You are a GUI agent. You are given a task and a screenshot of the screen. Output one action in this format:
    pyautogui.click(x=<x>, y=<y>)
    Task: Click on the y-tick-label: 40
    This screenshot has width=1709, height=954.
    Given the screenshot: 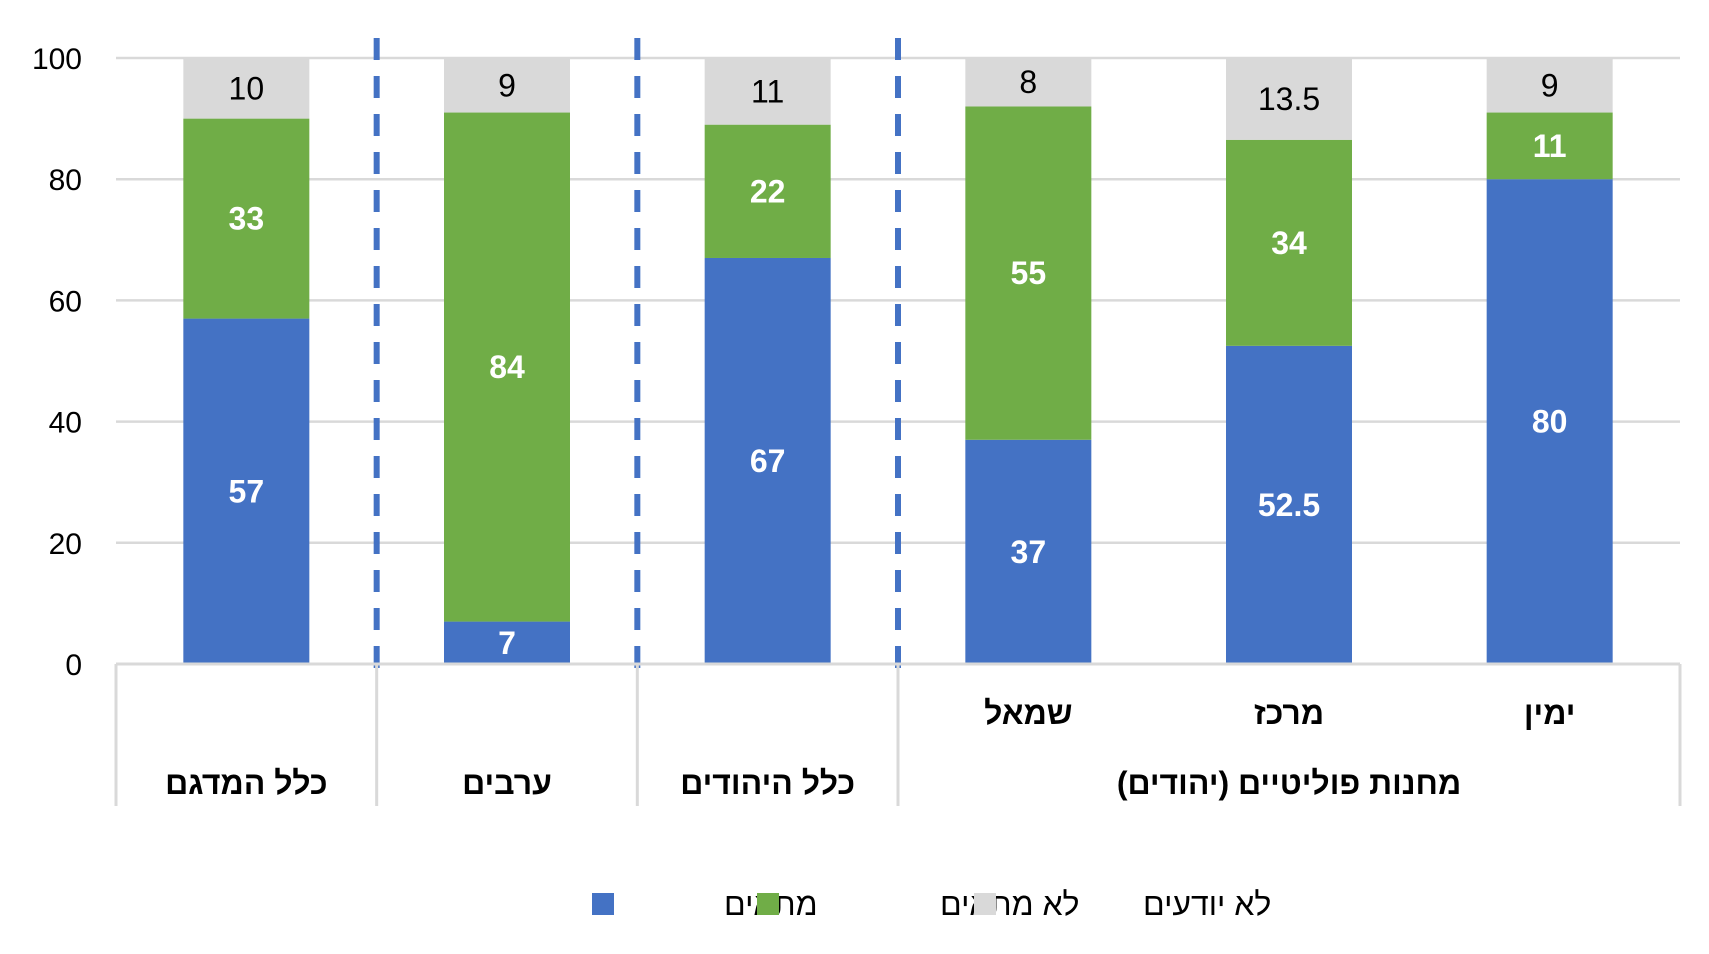 What is the action you would take?
    pyautogui.click(x=65, y=423)
    